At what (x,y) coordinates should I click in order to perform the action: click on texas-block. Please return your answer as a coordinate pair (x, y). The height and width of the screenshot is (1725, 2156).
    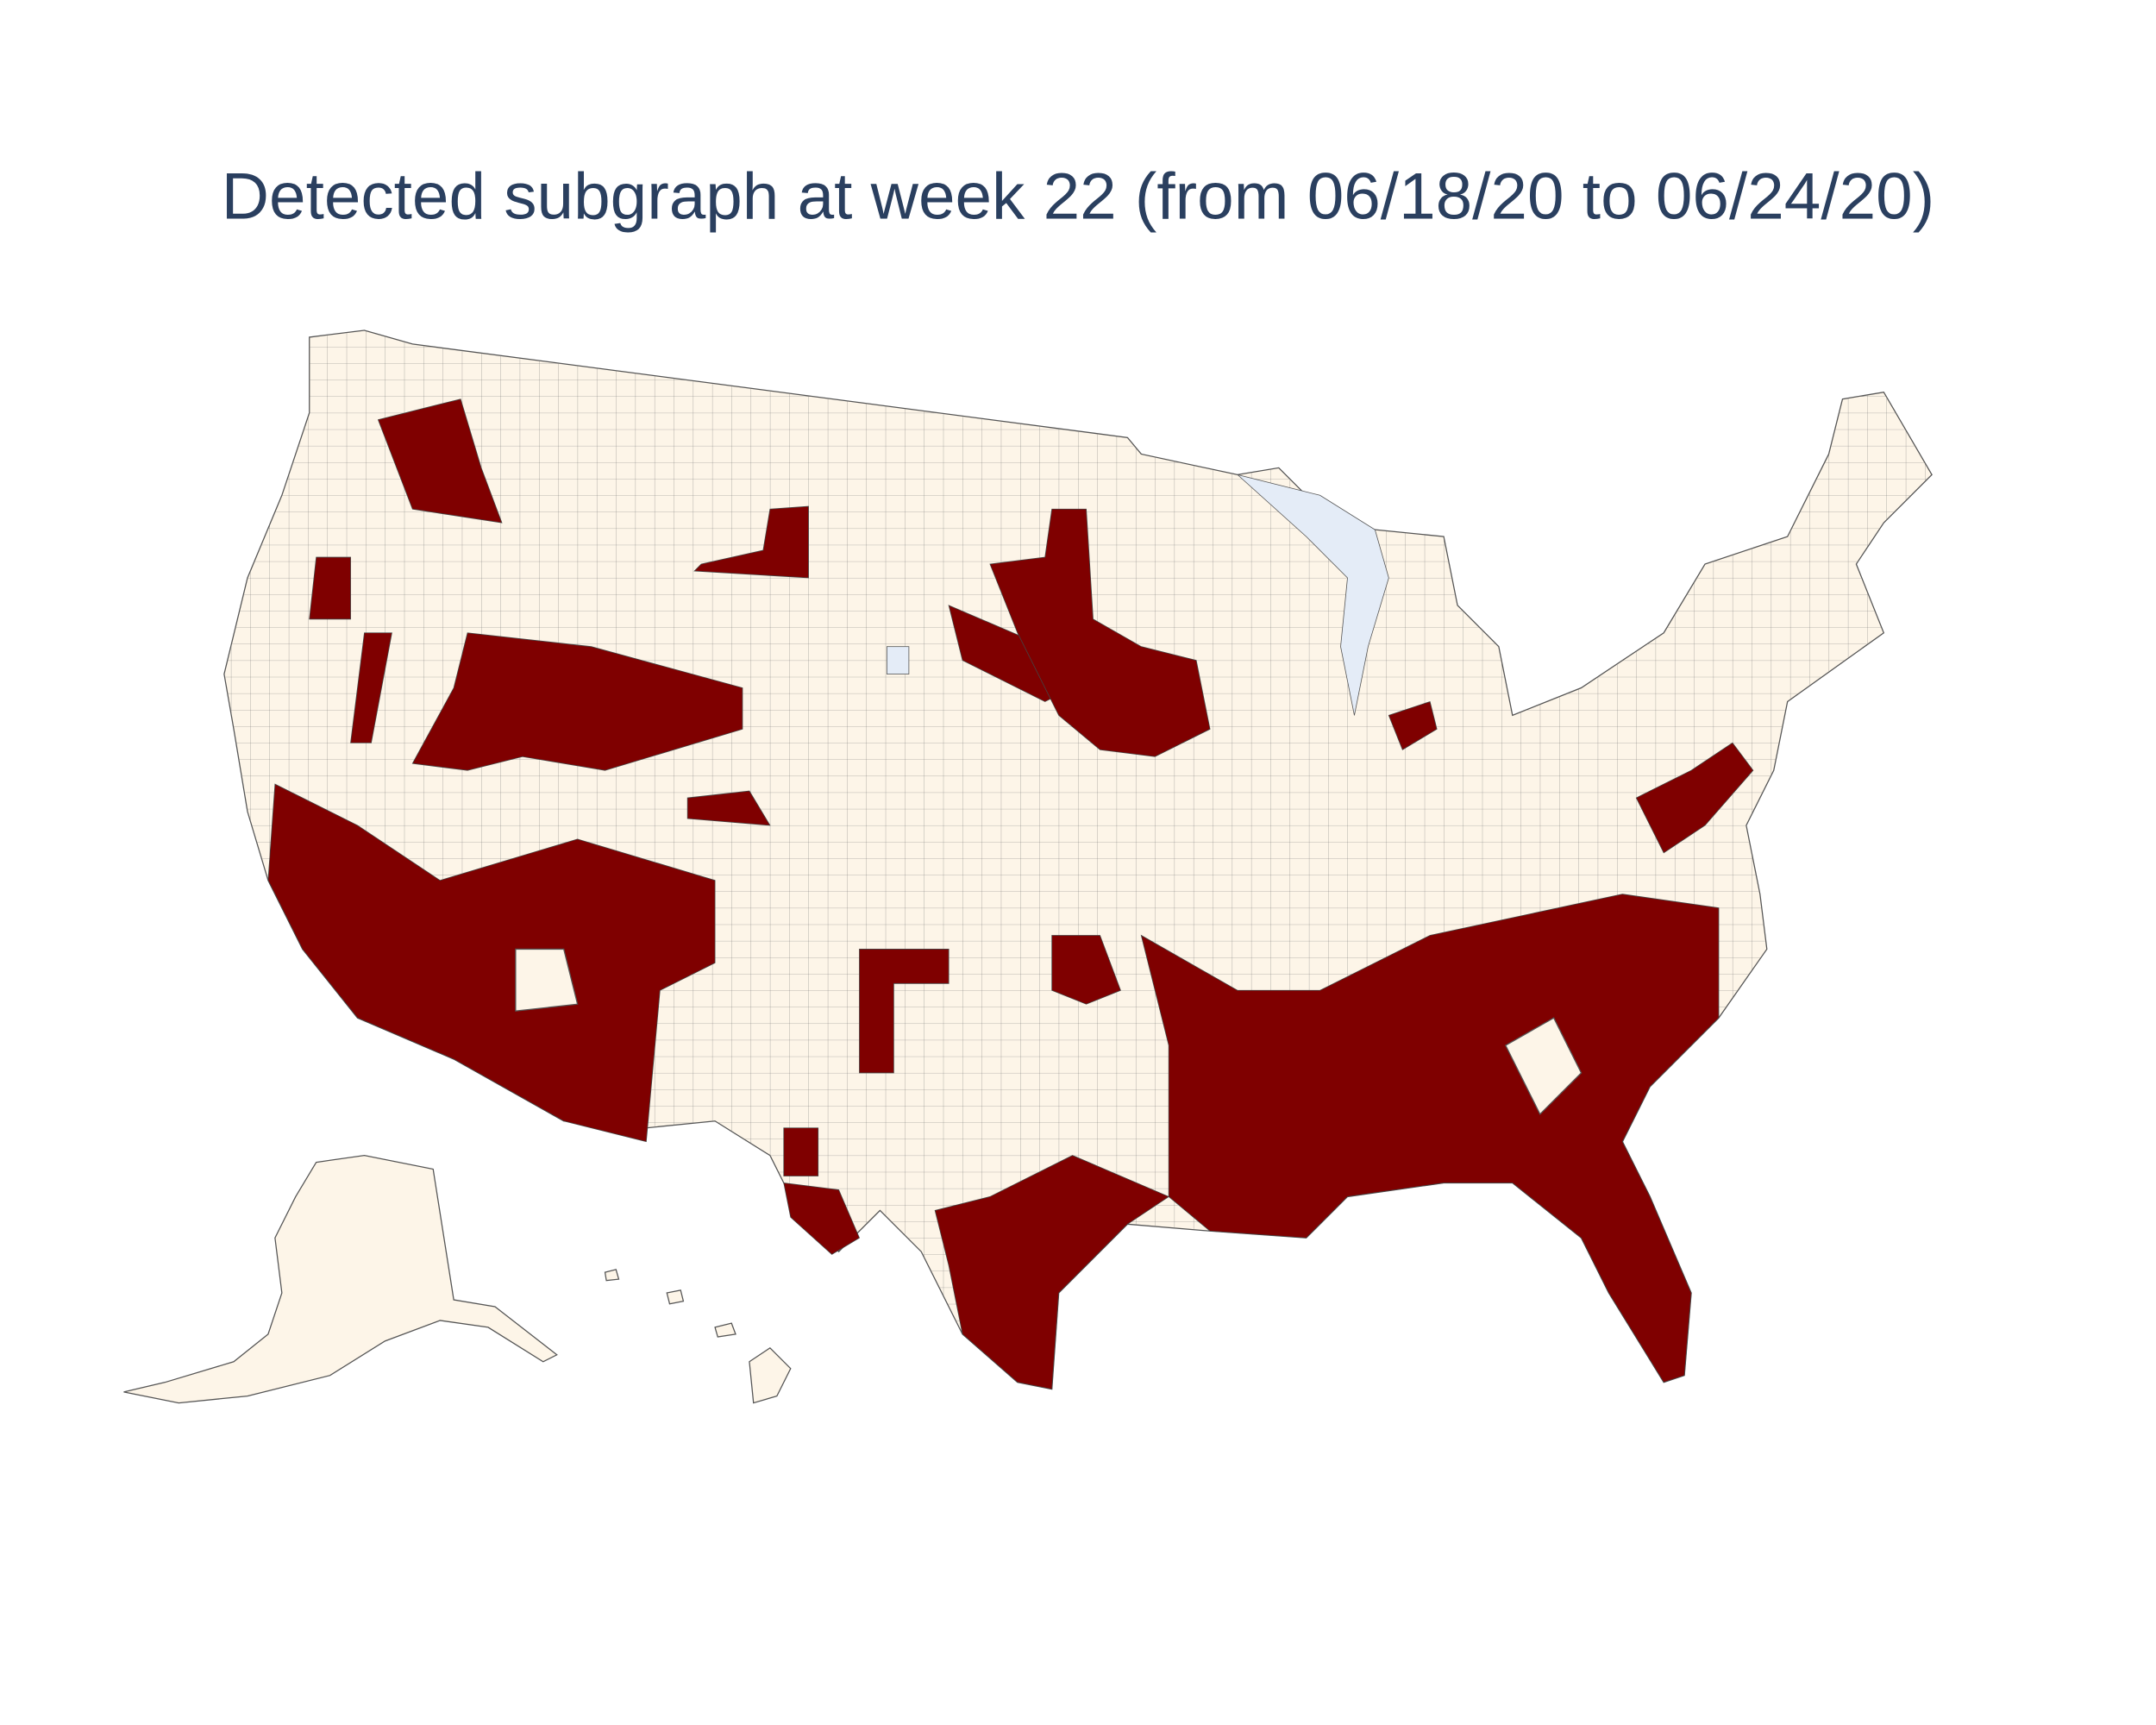
    Looking at the image, I should click on (801, 1151).